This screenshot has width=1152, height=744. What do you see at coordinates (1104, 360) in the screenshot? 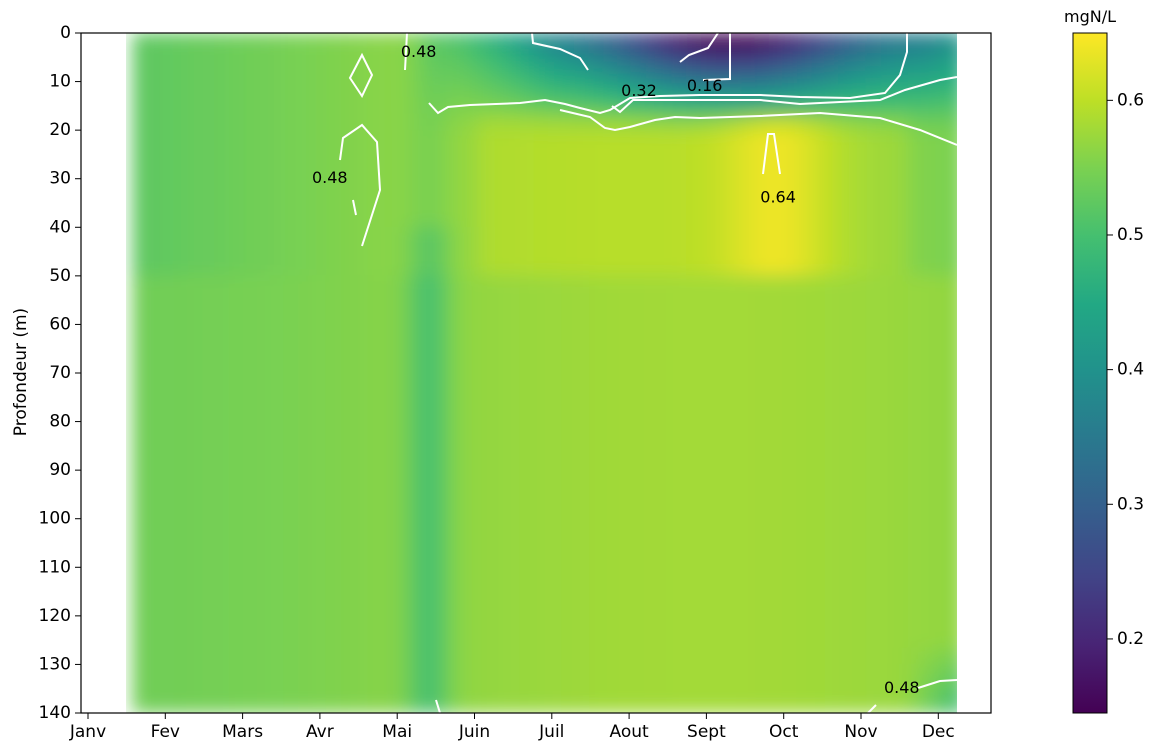
I see `colorbar: mgN/L 0.20.30.40.50.6` at bounding box center [1104, 360].